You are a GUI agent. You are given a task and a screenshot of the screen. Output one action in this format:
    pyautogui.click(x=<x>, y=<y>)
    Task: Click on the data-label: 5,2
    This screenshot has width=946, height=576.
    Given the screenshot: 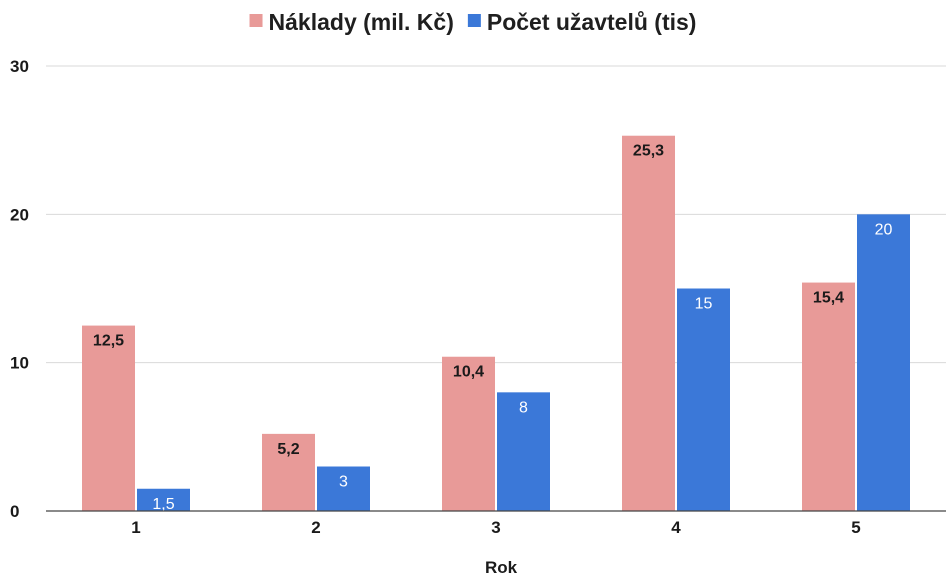 What is the action you would take?
    pyautogui.click(x=288, y=449)
    